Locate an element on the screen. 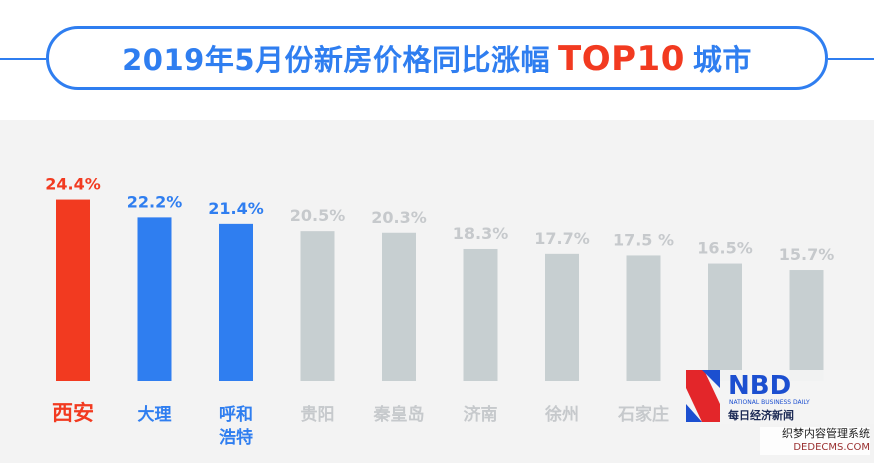 This screenshot has width=874, height=463. category-label-5: 秦皇岛 is located at coordinates (399, 414).